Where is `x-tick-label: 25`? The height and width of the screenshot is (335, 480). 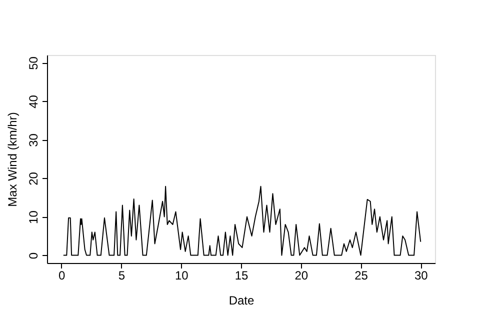
x-tick-label: 25 is located at coordinates (361, 275).